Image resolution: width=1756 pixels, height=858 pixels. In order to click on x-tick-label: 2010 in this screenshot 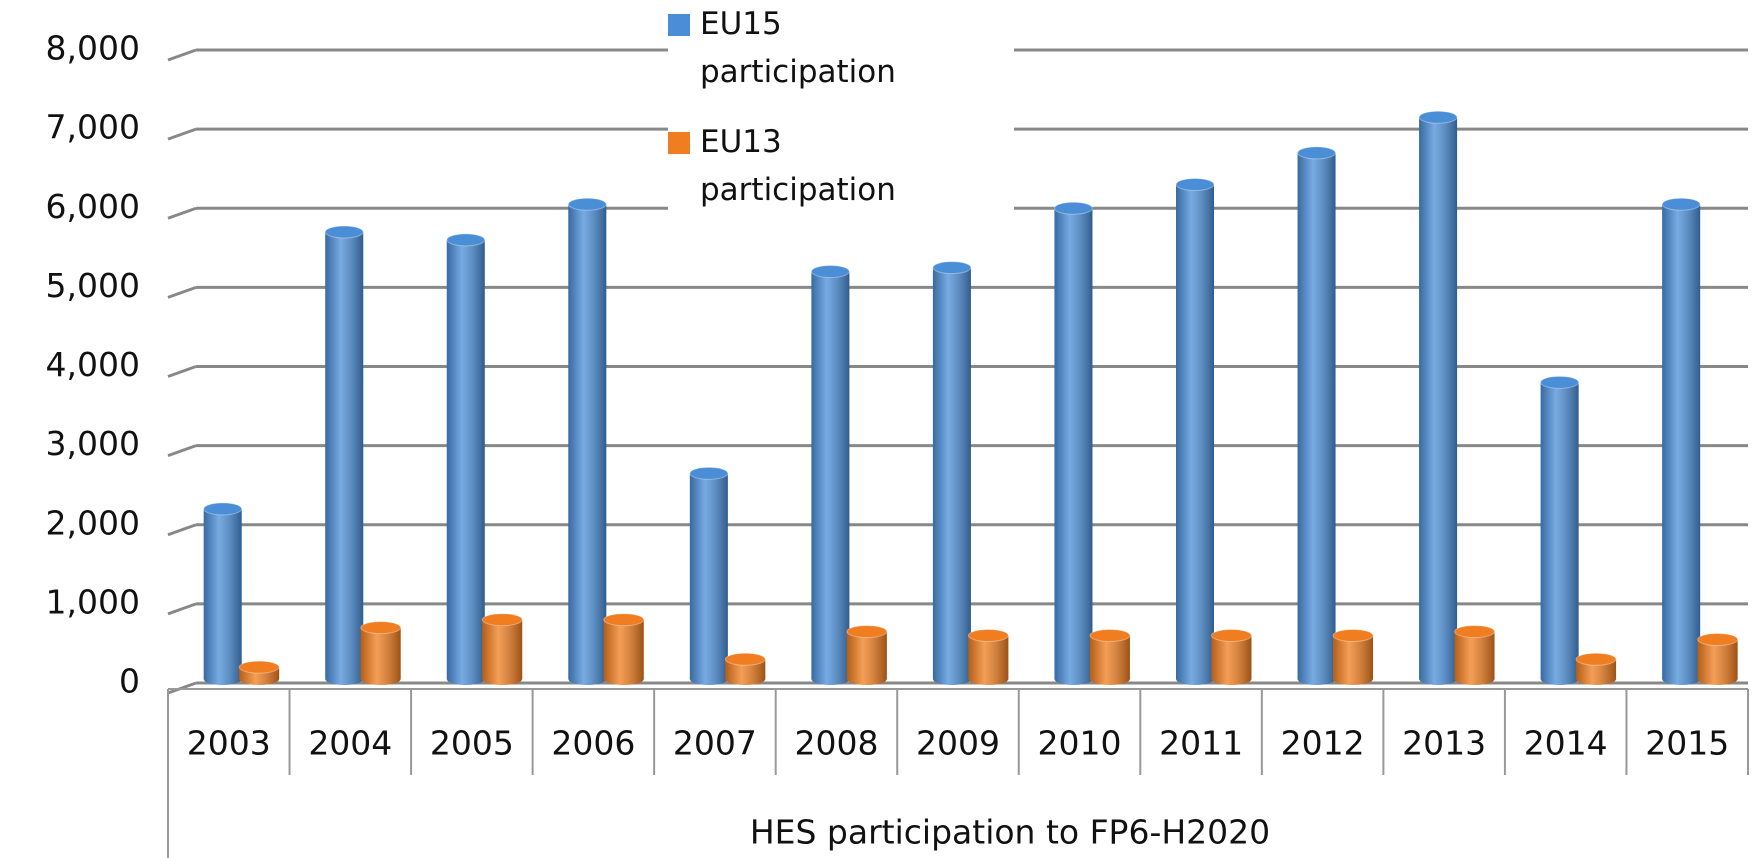, I will do `click(1080, 743)`.